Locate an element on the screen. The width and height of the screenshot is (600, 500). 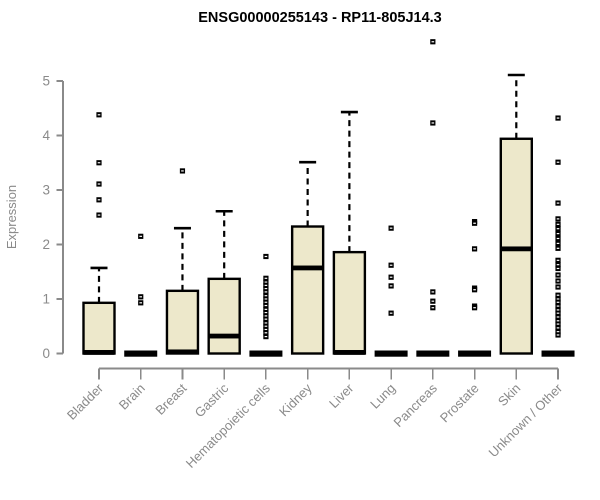
category-breast is located at coordinates (182, 261).